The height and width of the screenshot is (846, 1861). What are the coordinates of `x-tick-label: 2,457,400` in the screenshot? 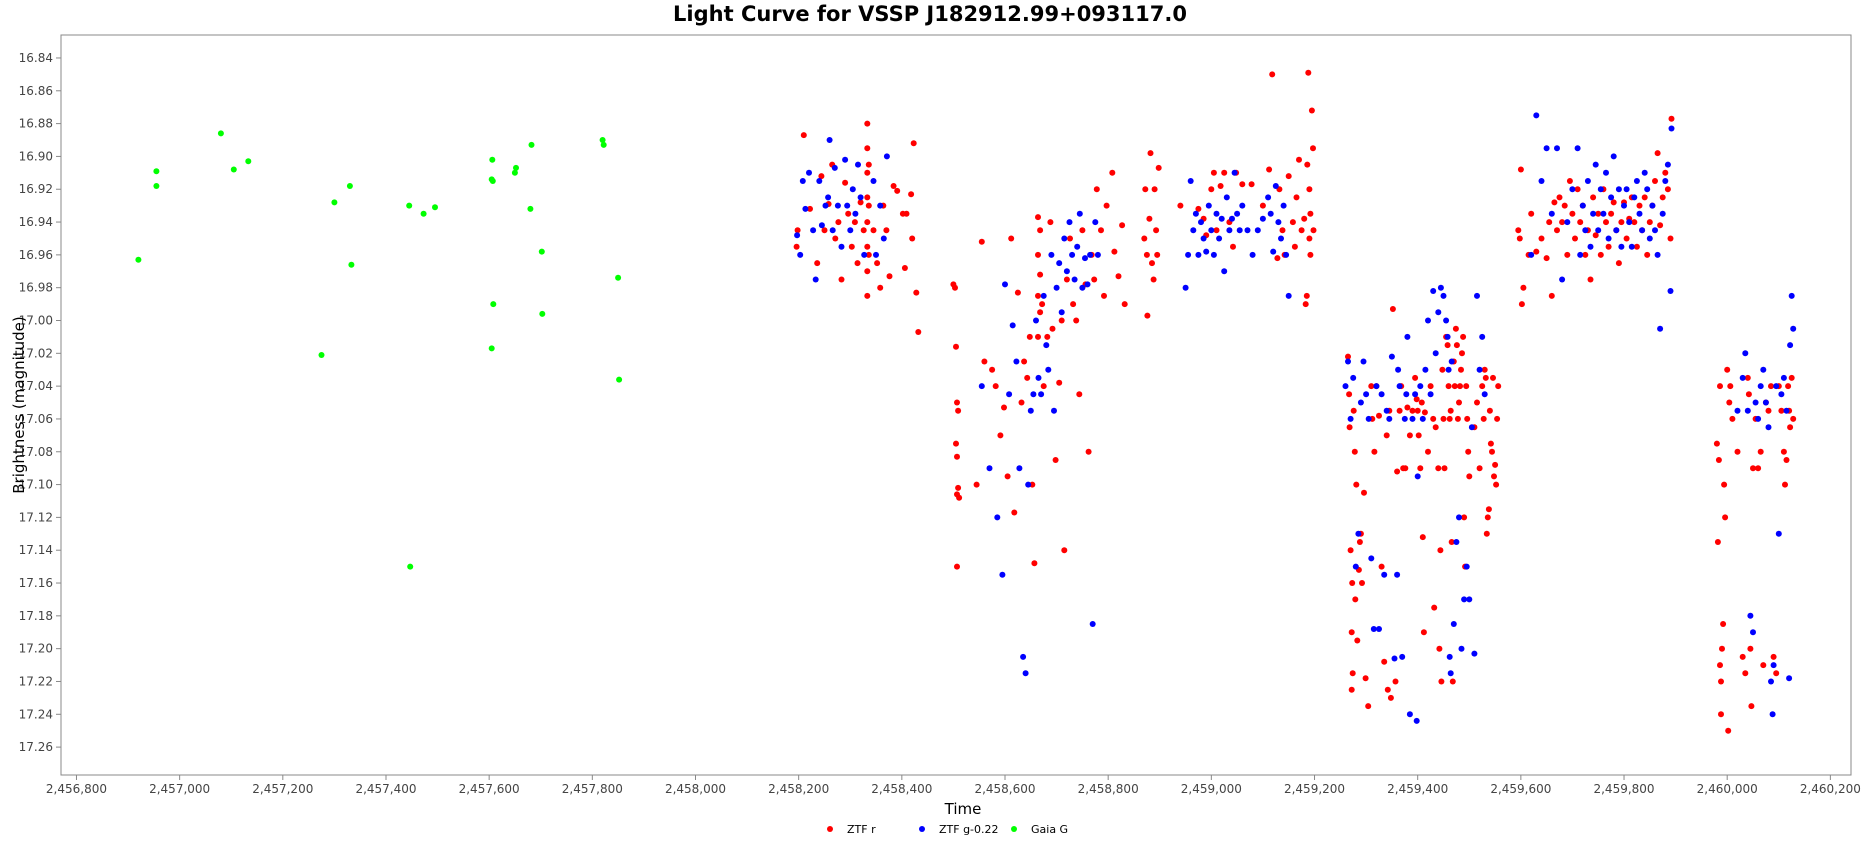 It's located at (385, 789).